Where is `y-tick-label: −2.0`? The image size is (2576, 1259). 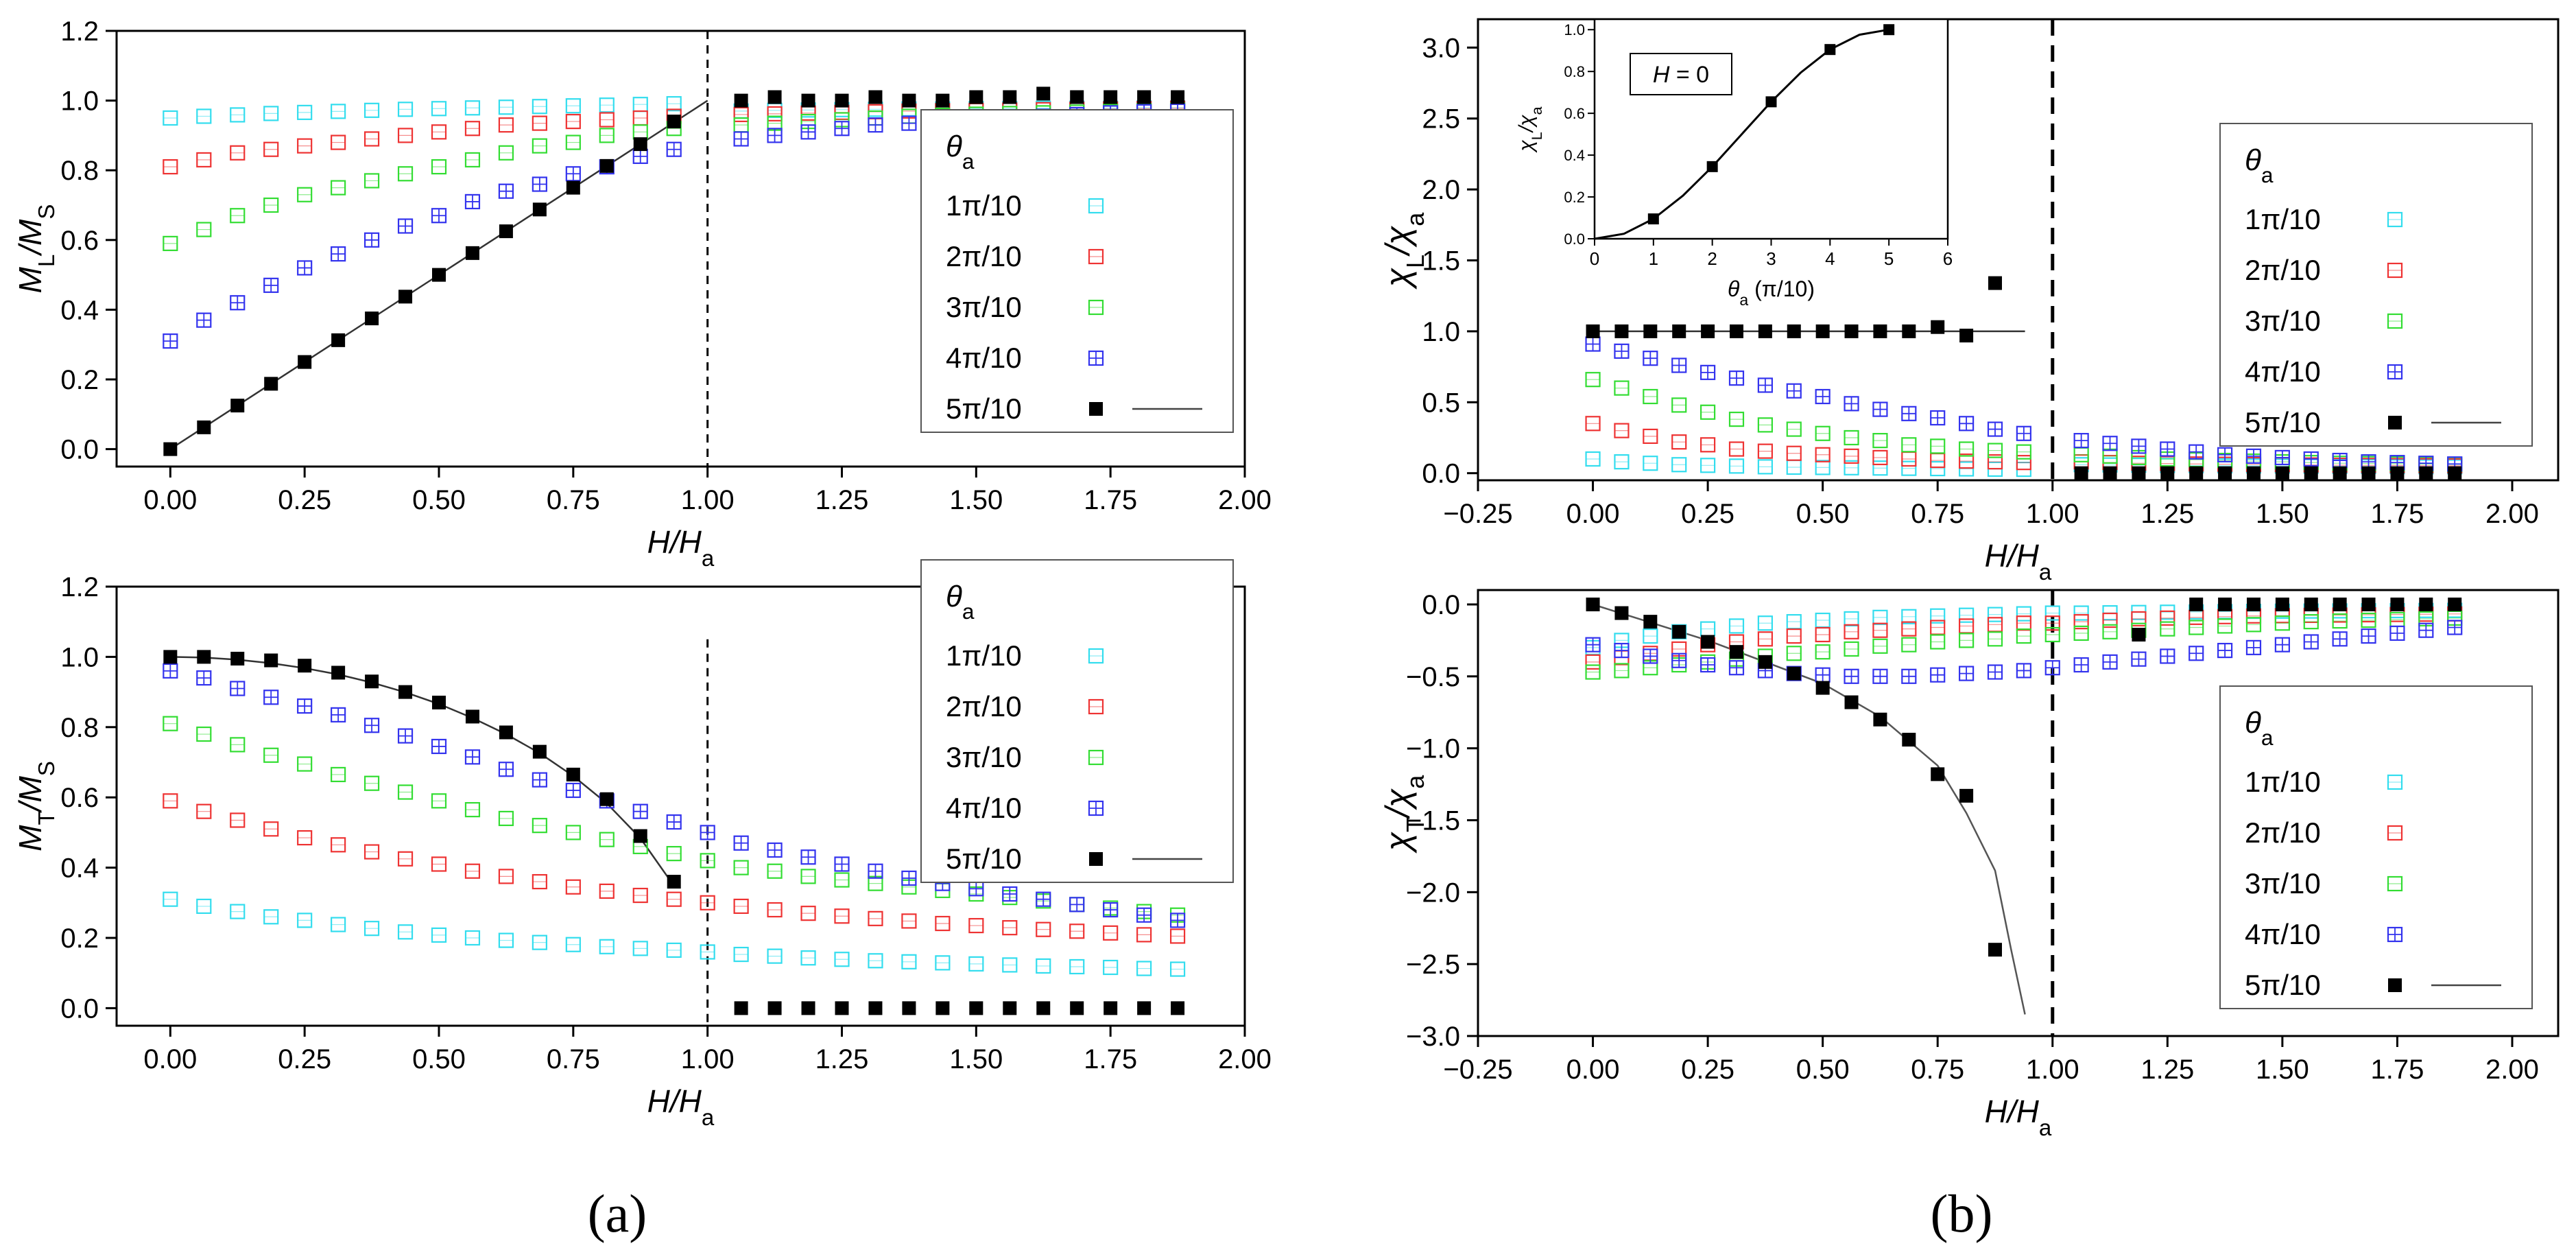
y-tick-label: −2.0 is located at coordinates (1433, 893).